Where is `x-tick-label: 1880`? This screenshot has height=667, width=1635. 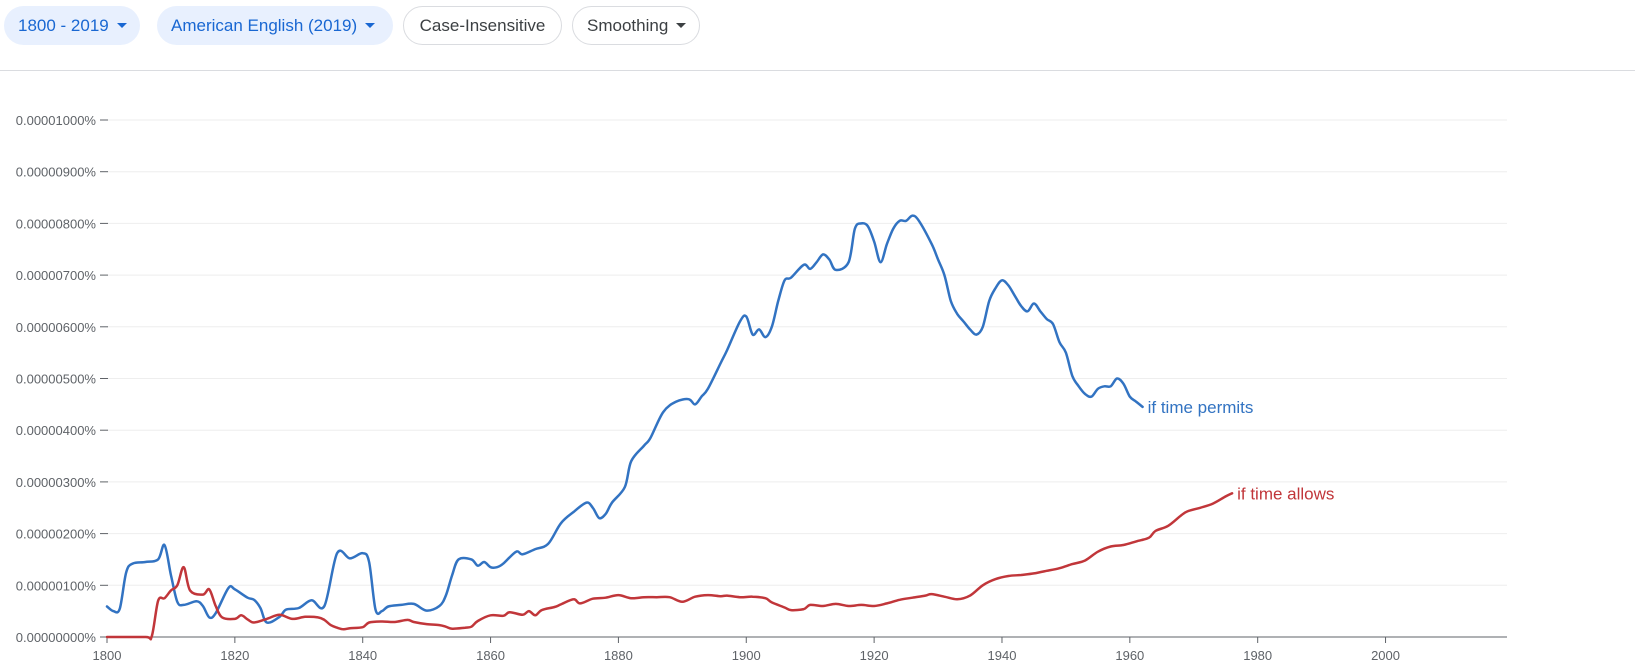
x-tick-label: 1880 is located at coordinates (618, 655).